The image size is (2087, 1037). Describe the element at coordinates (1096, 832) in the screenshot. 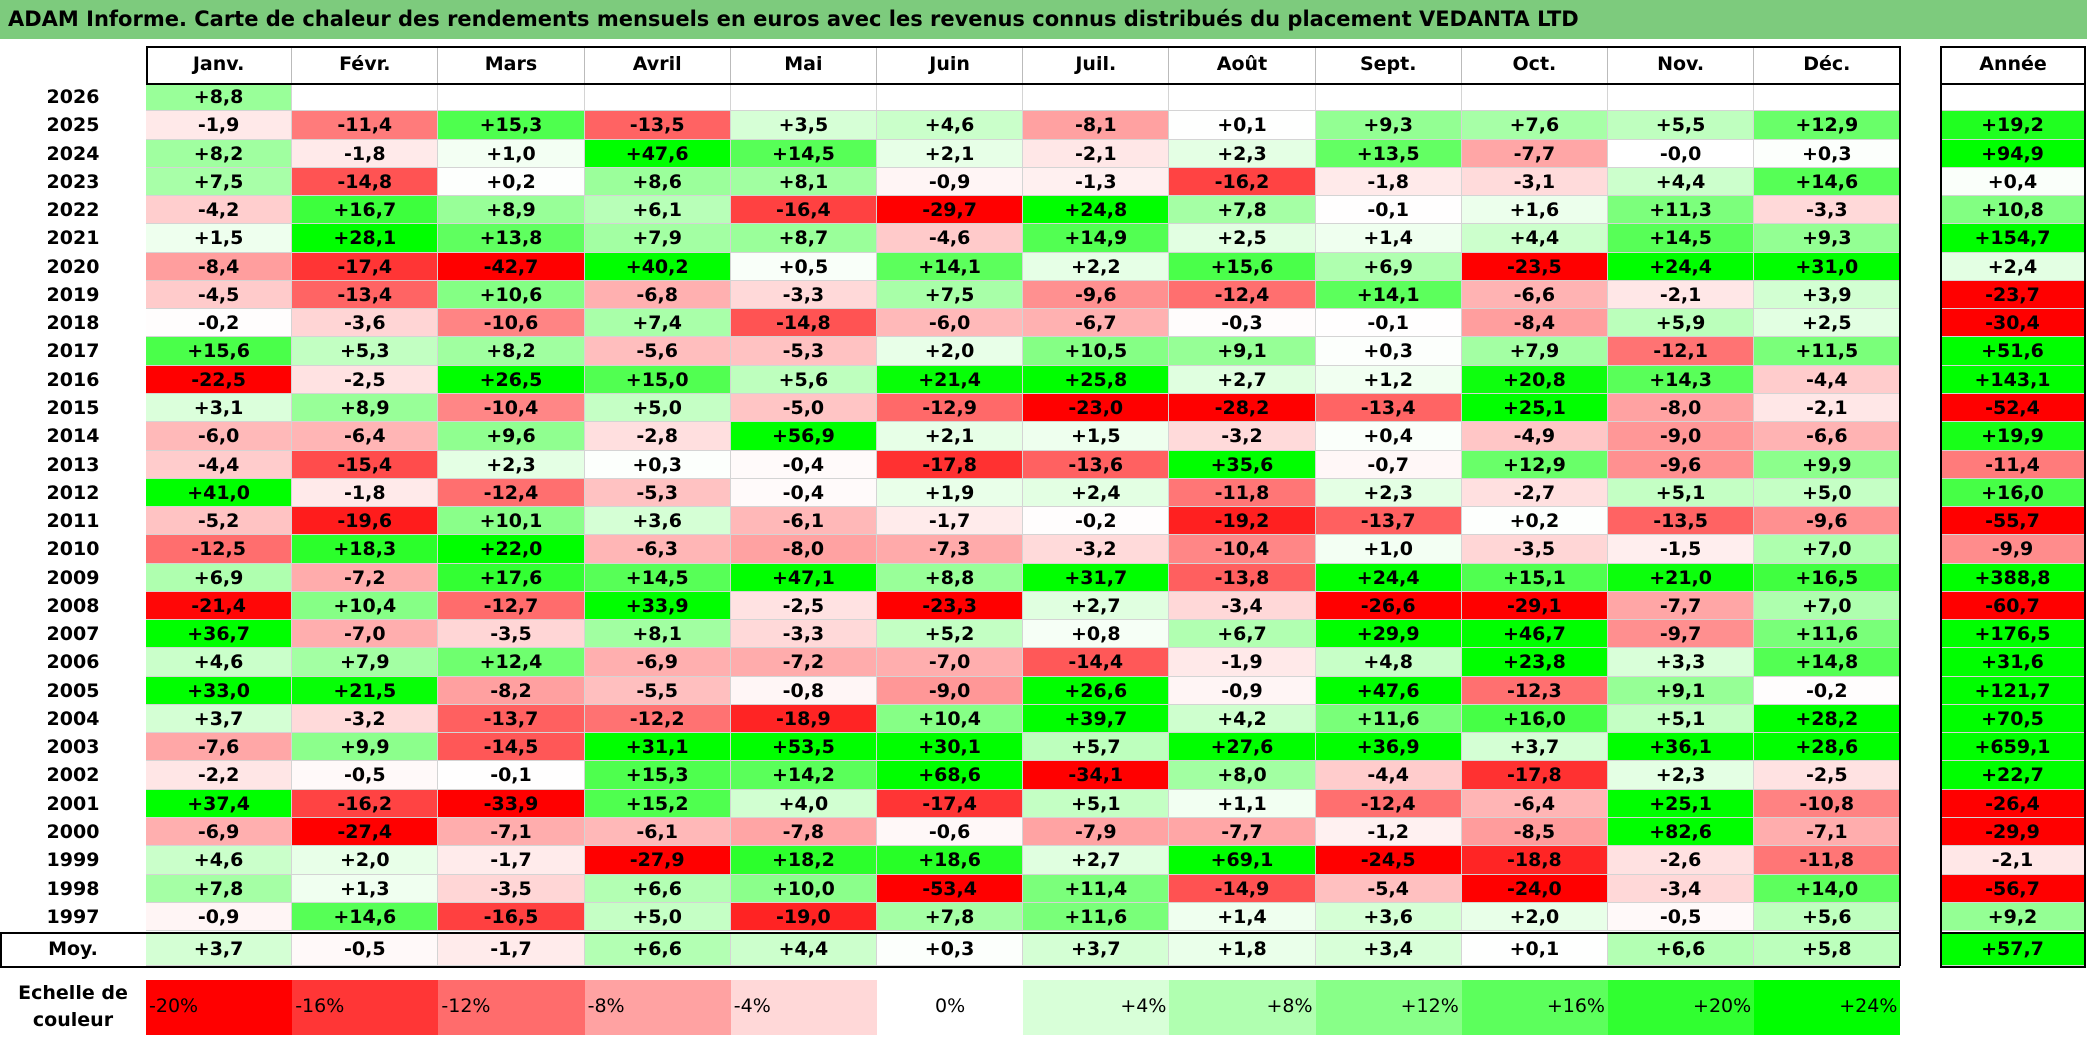

I see `heatmap-cell: -7,9` at that location.